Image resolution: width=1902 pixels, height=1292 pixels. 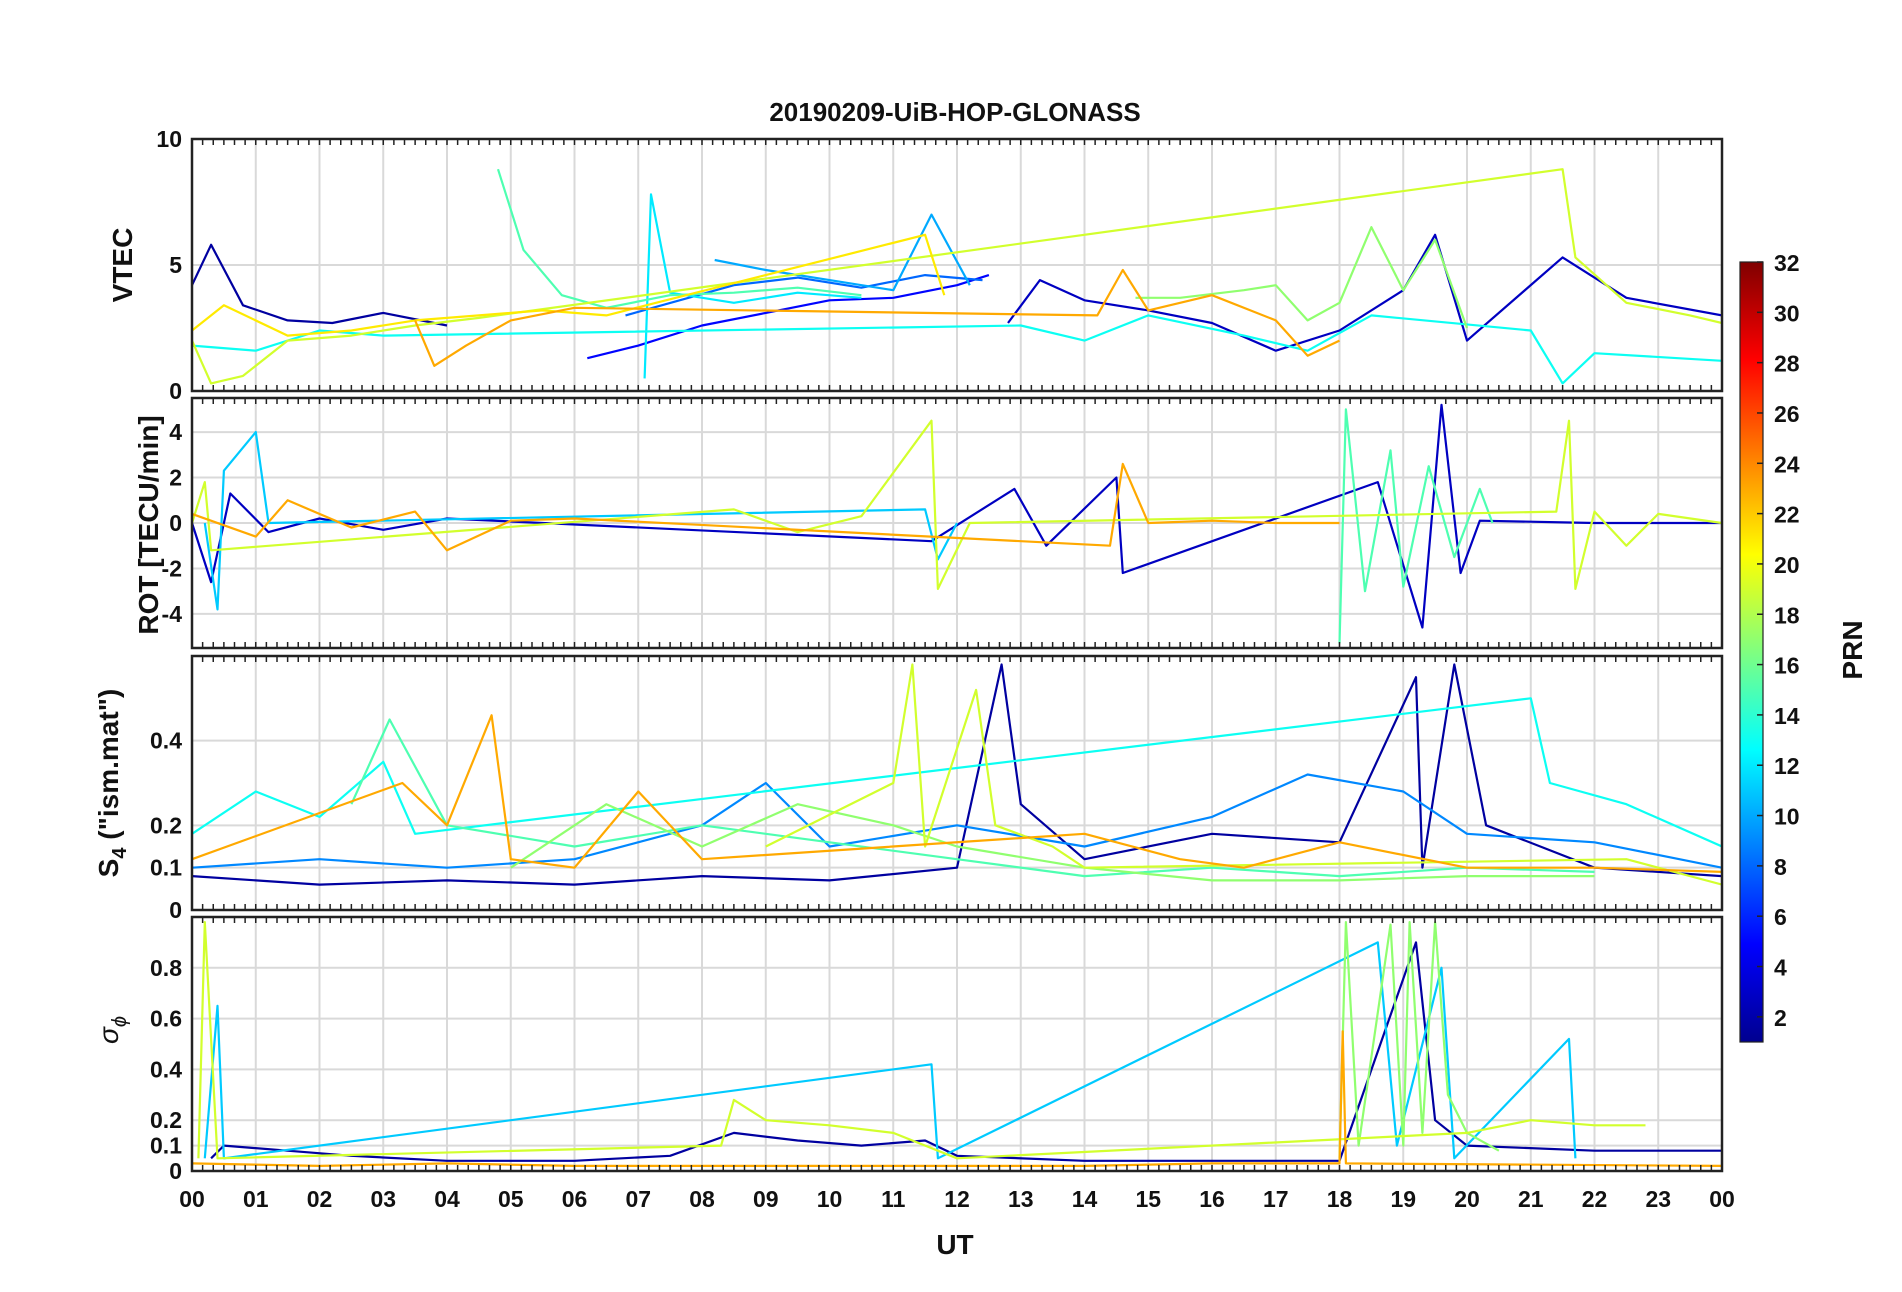 What do you see at coordinates (1787, 263) in the screenshot?
I see `colorbar-tick-label: 32` at bounding box center [1787, 263].